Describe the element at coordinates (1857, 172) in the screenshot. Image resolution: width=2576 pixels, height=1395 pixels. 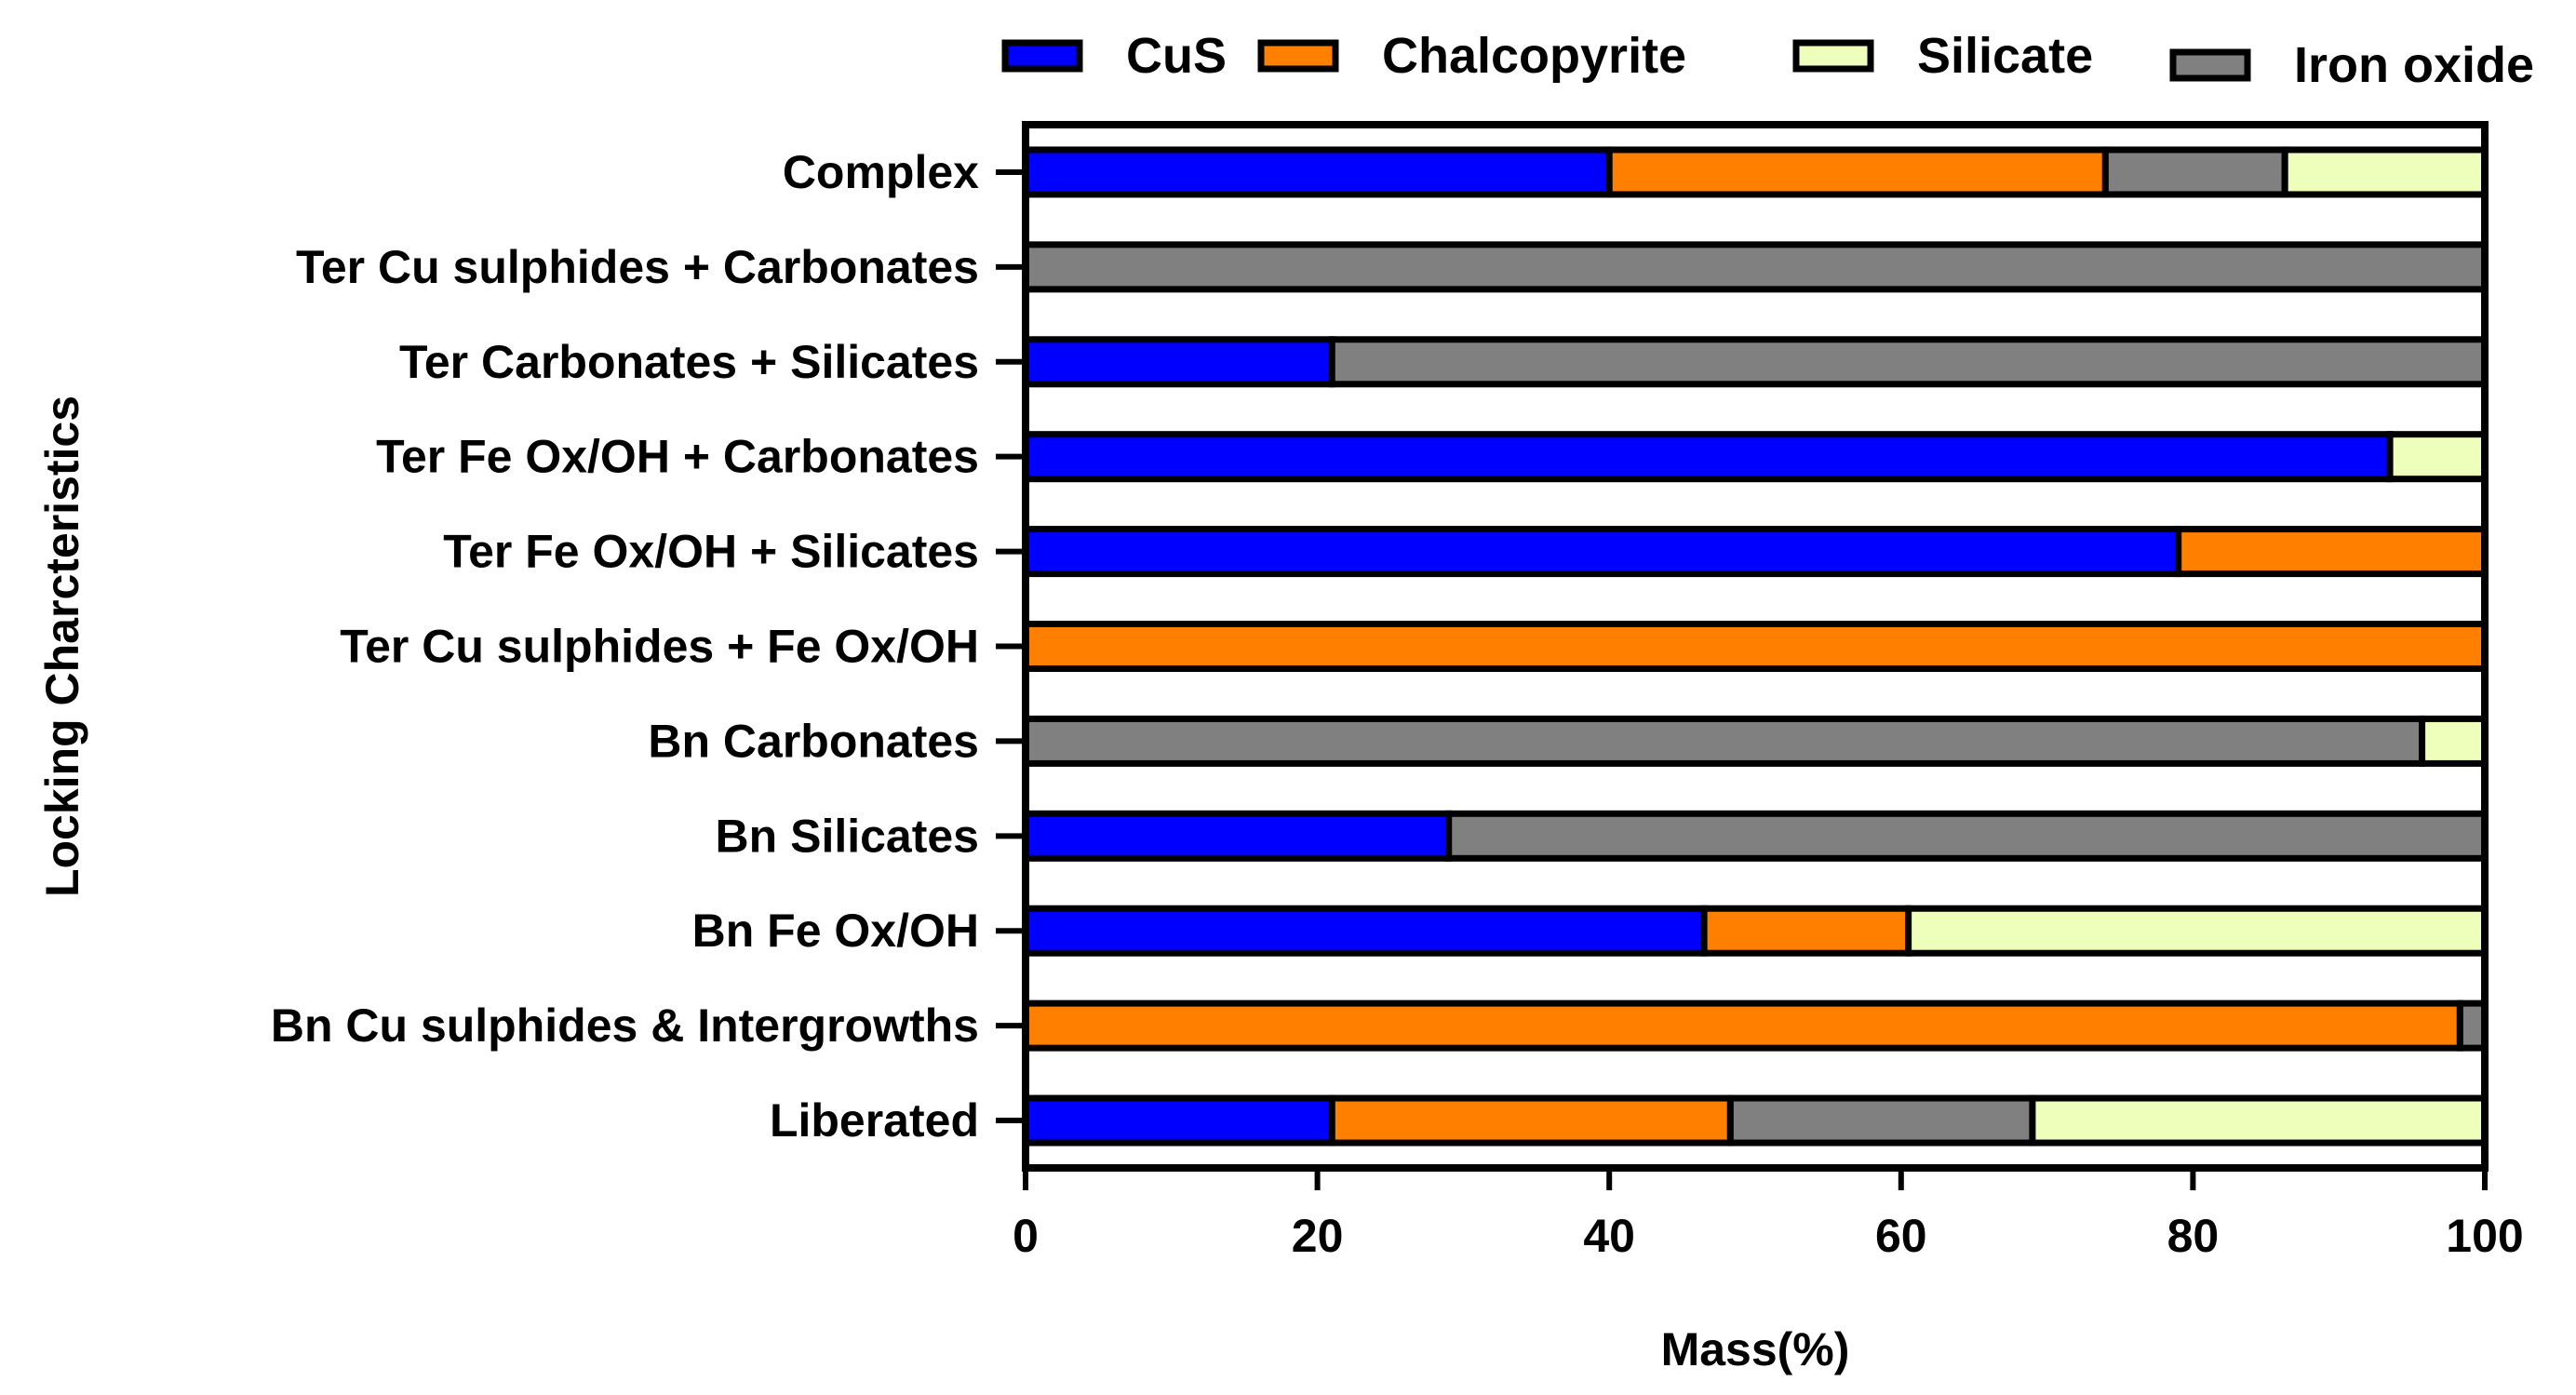
I see `bar-segment-complex-chalcopyrite` at that location.